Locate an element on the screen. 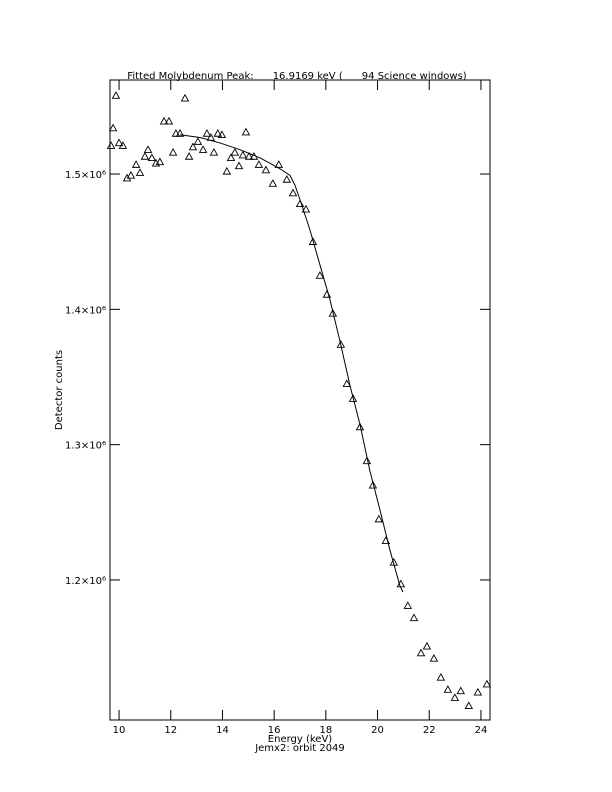  y-tick-label: 1.4×10⁶ is located at coordinates (85, 310).